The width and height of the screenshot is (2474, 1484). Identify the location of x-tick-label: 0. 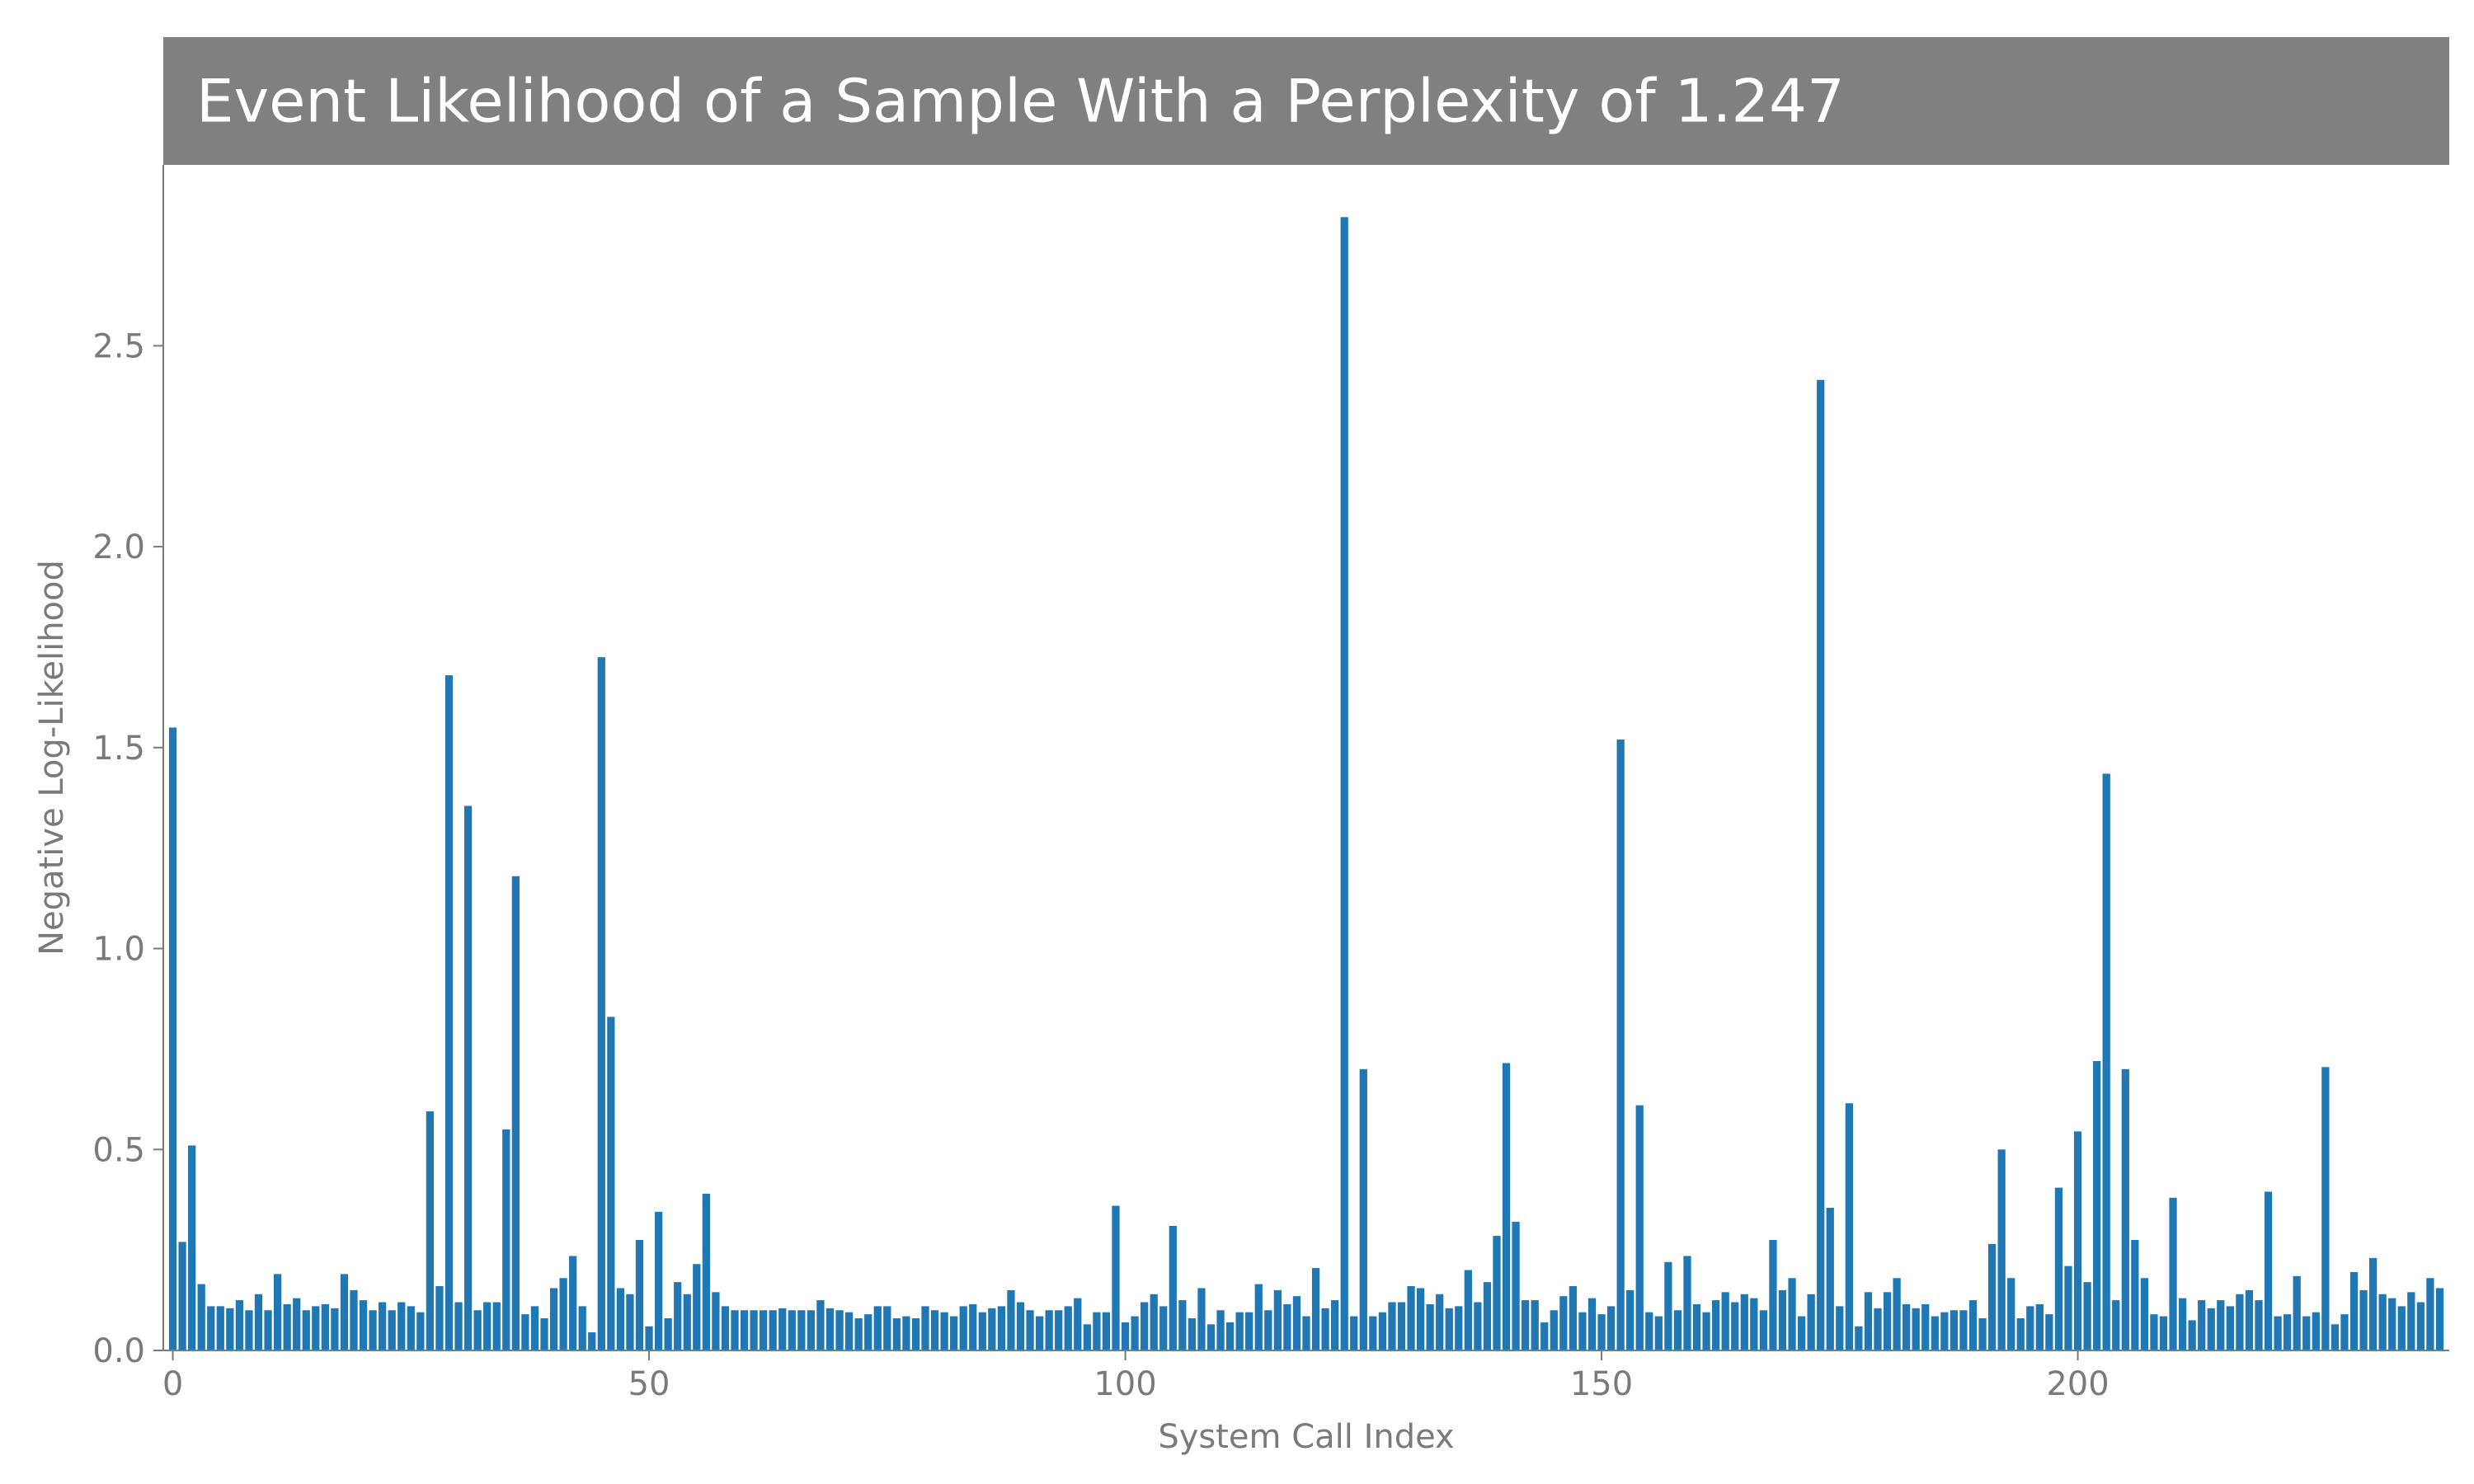
(172, 1384).